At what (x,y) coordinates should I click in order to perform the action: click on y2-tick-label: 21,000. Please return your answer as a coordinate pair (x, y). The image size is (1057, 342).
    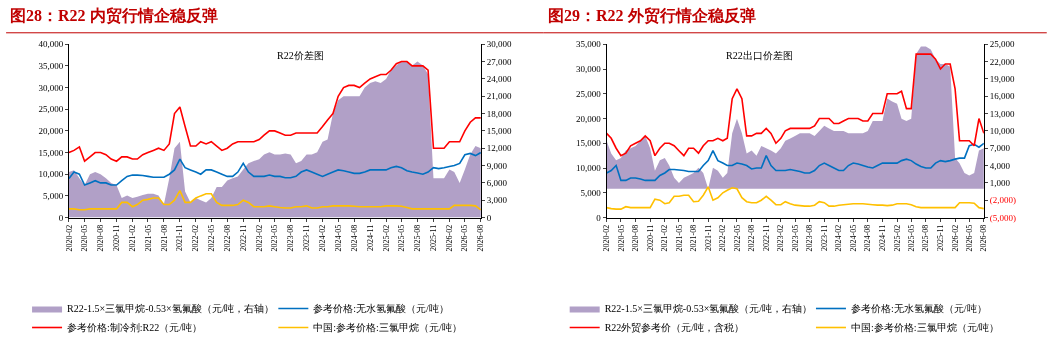
    Looking at the image, I should click on (499, 96).